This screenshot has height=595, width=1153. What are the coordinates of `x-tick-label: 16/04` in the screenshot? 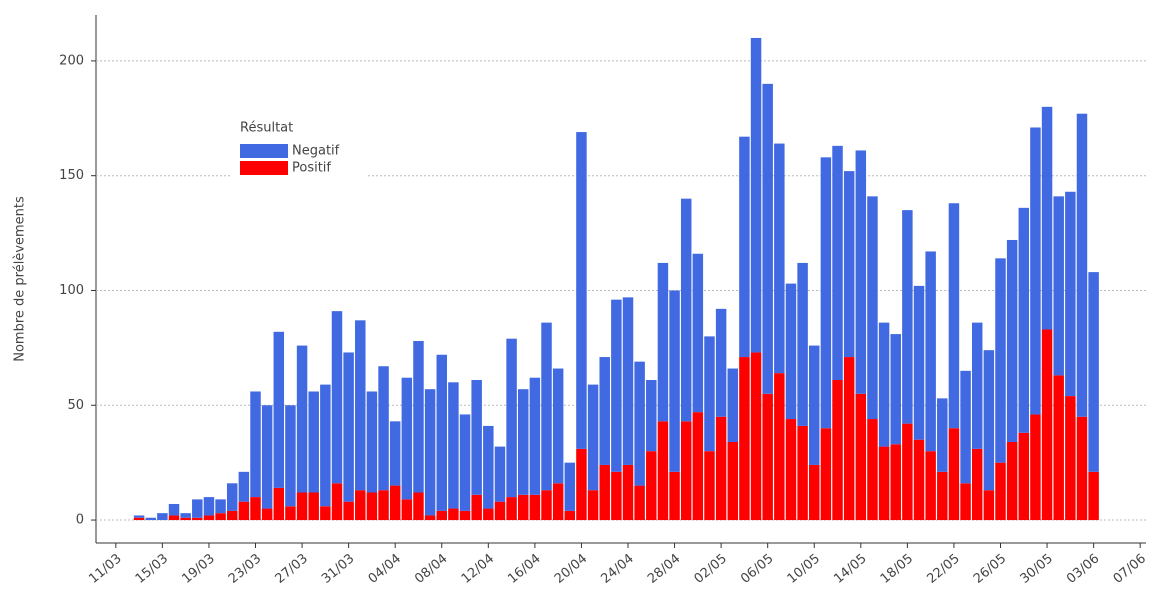 It's located at (524, 569).